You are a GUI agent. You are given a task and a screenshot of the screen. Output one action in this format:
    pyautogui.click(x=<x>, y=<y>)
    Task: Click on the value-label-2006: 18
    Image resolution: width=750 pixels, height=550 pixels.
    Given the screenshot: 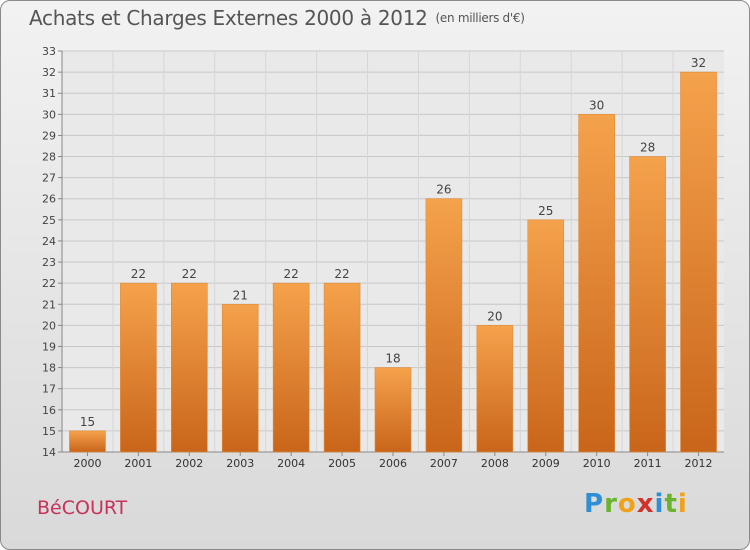 What is the action you would take?
    pyautogui.click(x=392, y=359)
    